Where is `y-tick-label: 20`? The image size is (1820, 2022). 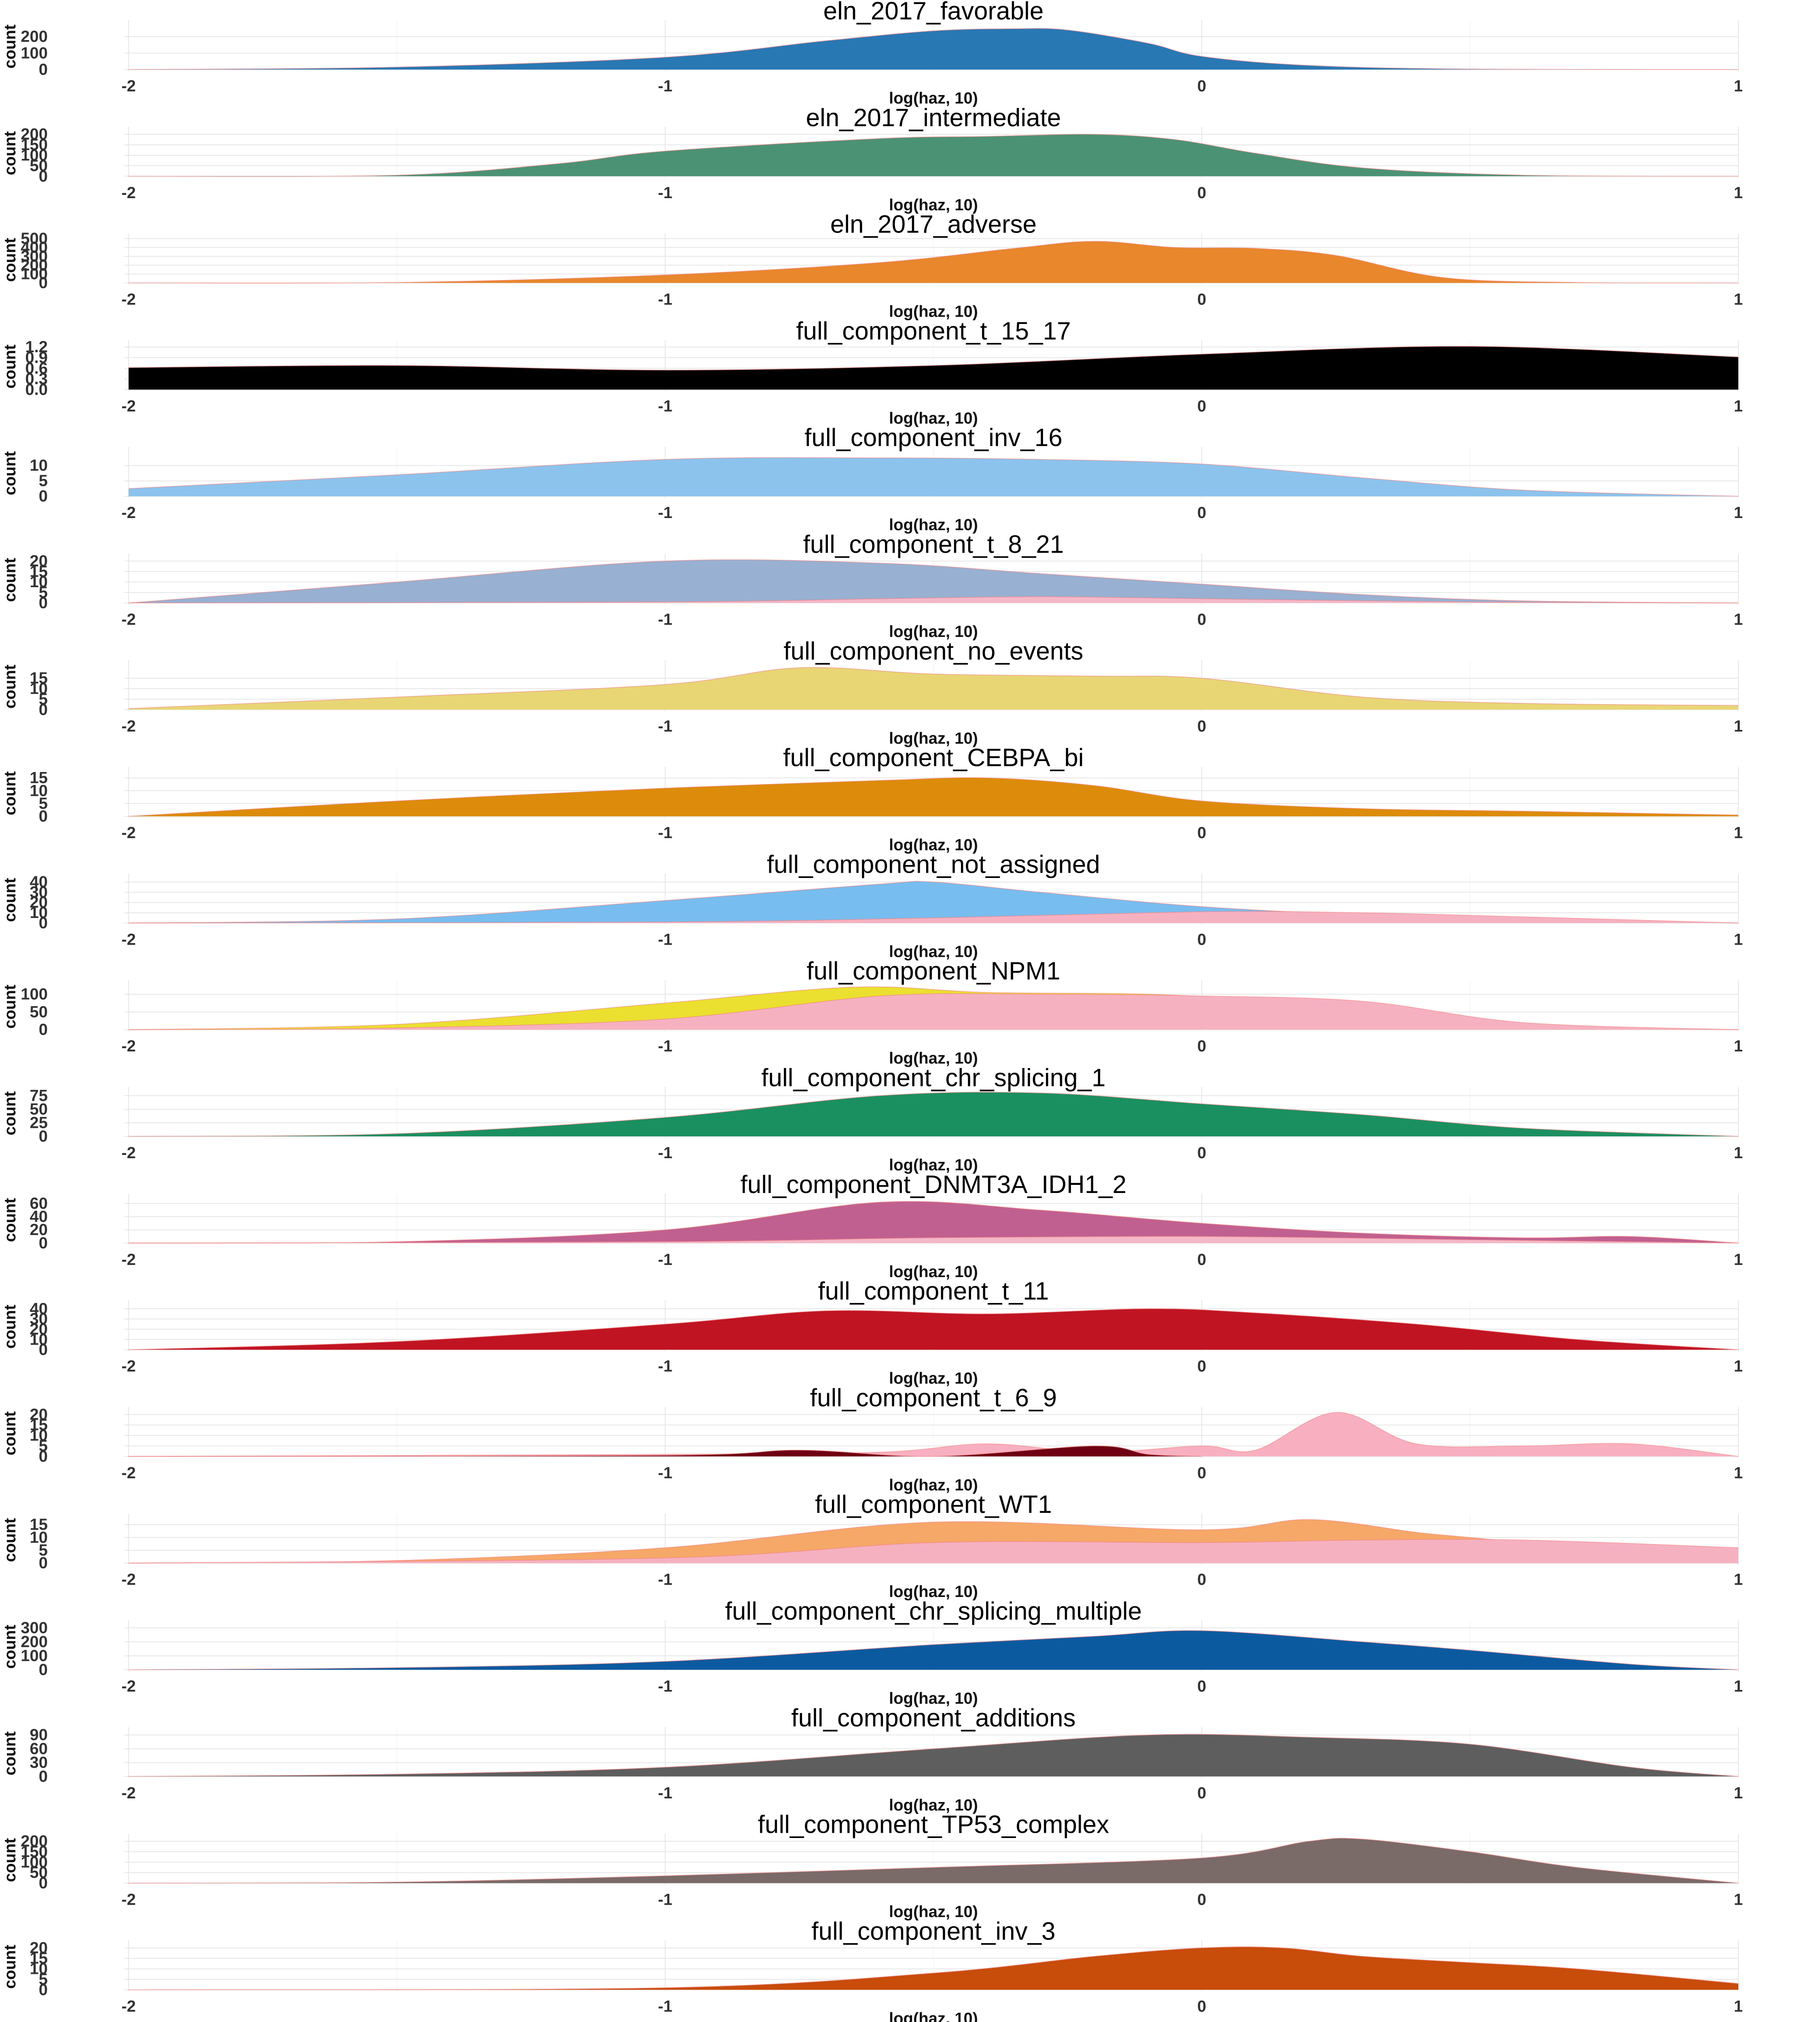 y-tick-label: 20 is located at coordinates (39, 1329).